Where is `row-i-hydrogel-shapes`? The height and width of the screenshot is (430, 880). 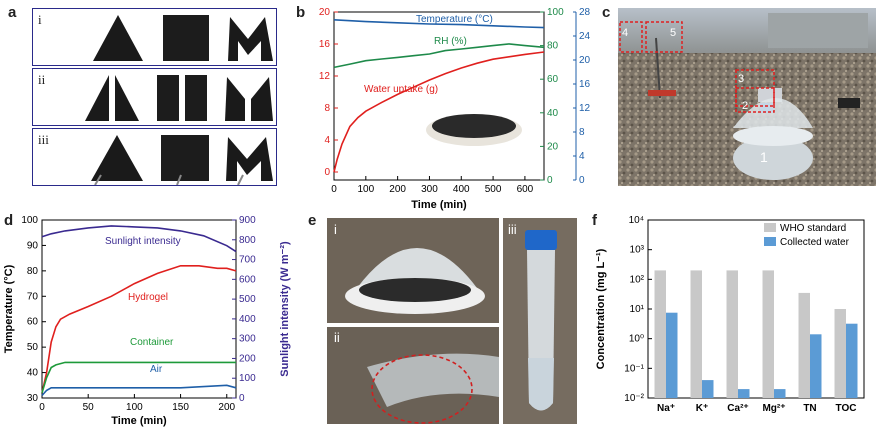 row-i-hydrogel-shapes is located at coordinates (183, 38).